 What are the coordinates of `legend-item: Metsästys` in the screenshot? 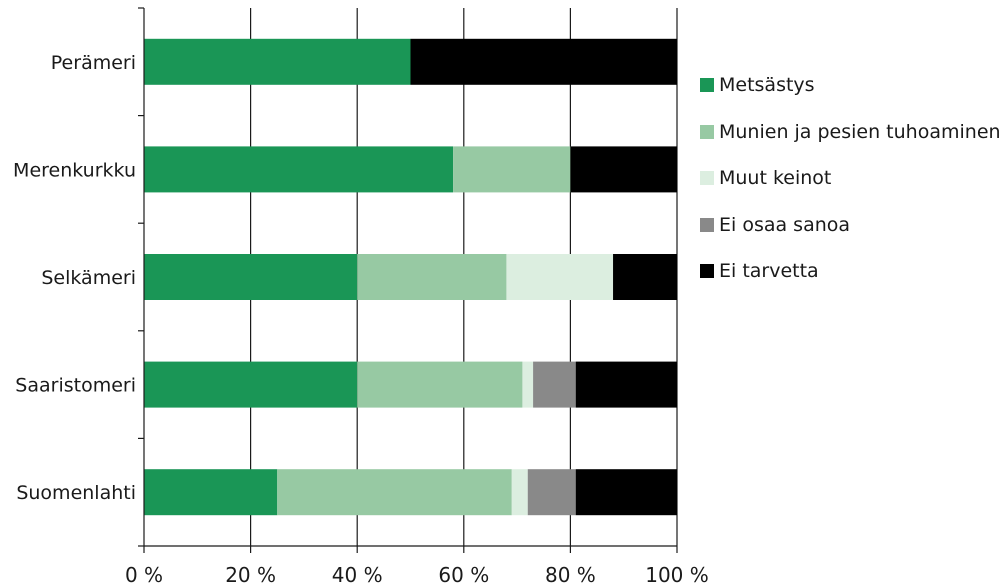 It's located at (850, 85).